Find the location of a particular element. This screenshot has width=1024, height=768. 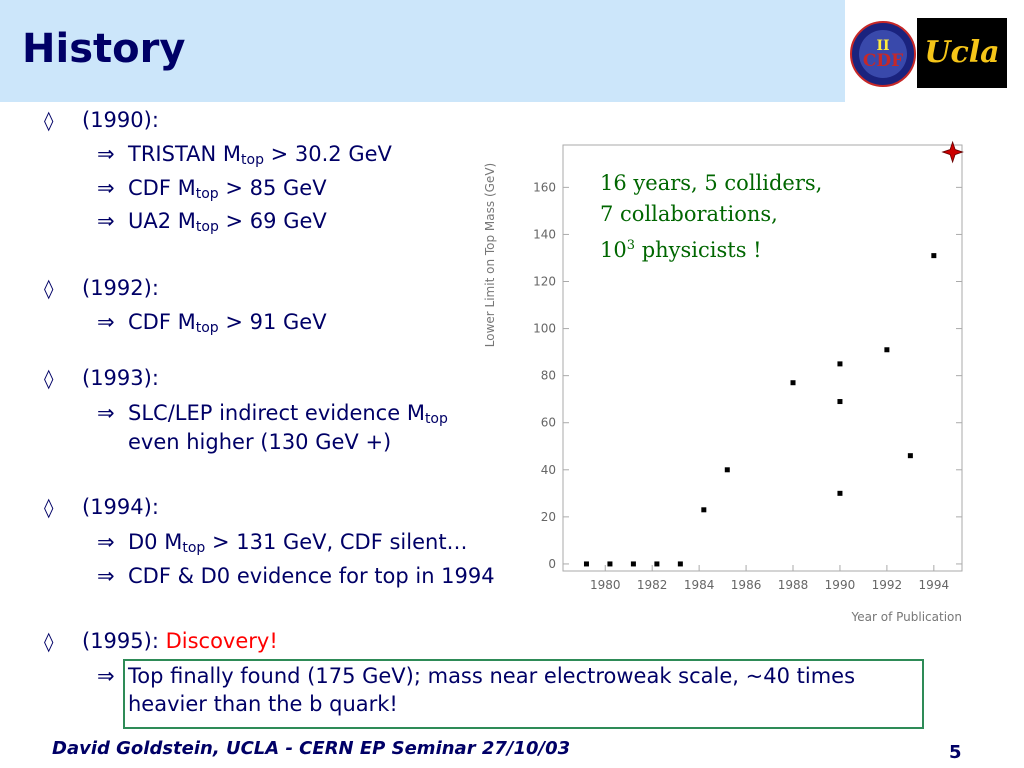

ucla-logo: Ucla is located at coordinates (962, 53).